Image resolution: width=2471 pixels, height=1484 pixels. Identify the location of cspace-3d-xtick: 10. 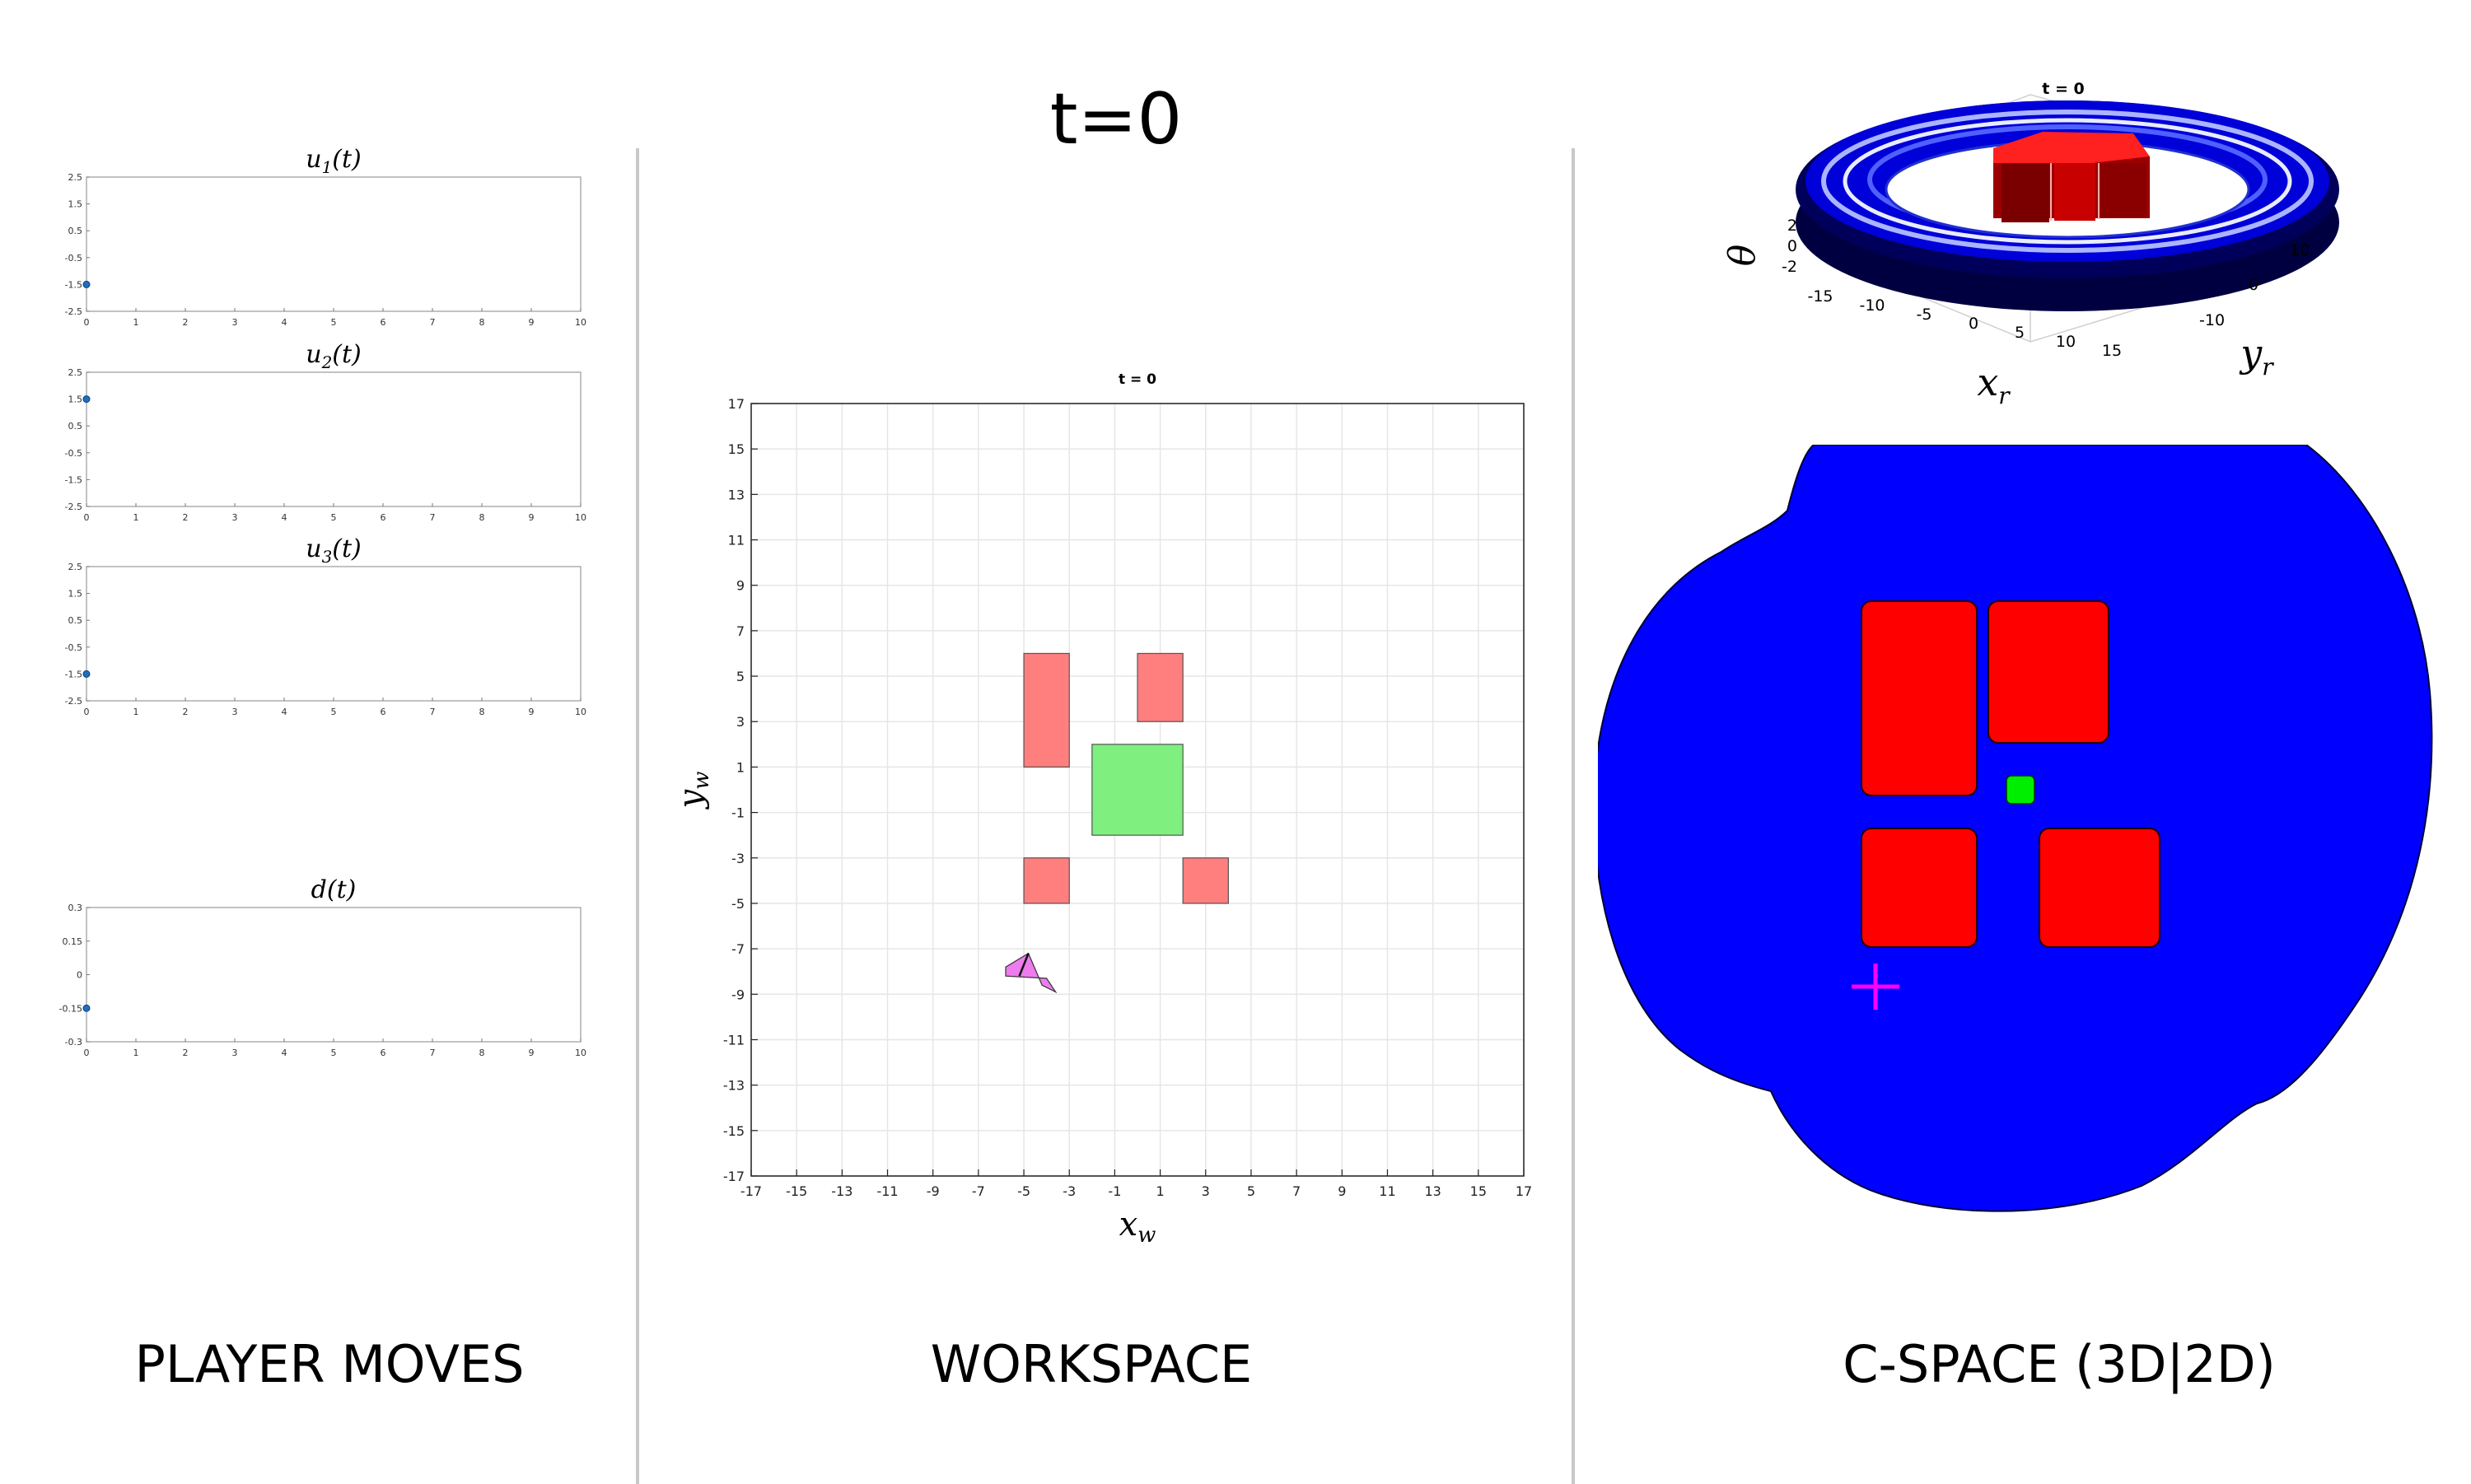
(2066, 342).